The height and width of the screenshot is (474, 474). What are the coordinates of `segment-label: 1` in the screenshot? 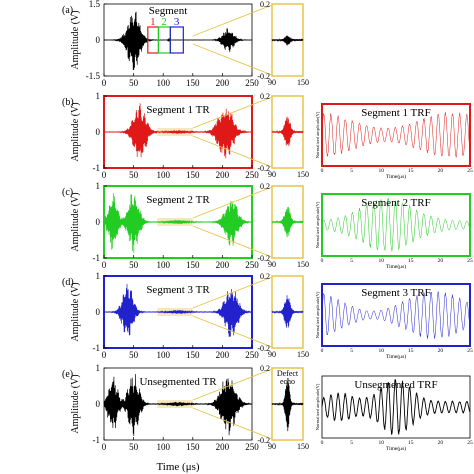 It's located at (153, 22).